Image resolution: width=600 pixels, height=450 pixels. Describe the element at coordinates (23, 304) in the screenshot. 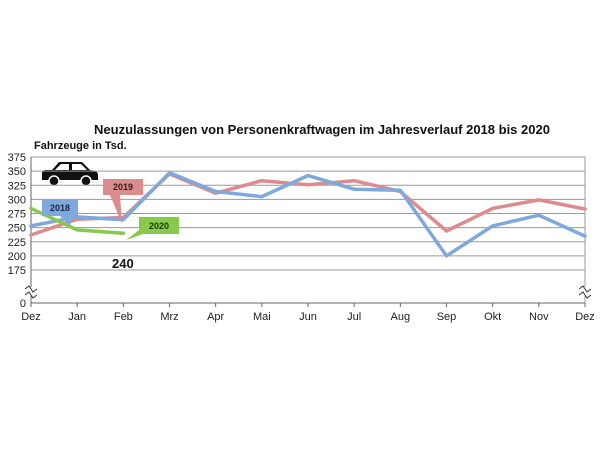

I see `y-tick-label: 0` at that location.